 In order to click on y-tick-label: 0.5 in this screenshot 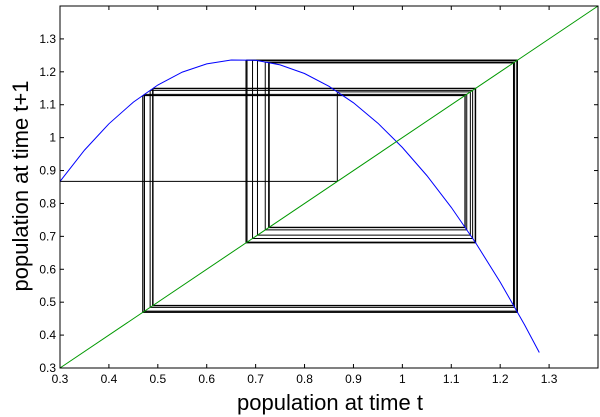, I will do `click(47, 302)`.